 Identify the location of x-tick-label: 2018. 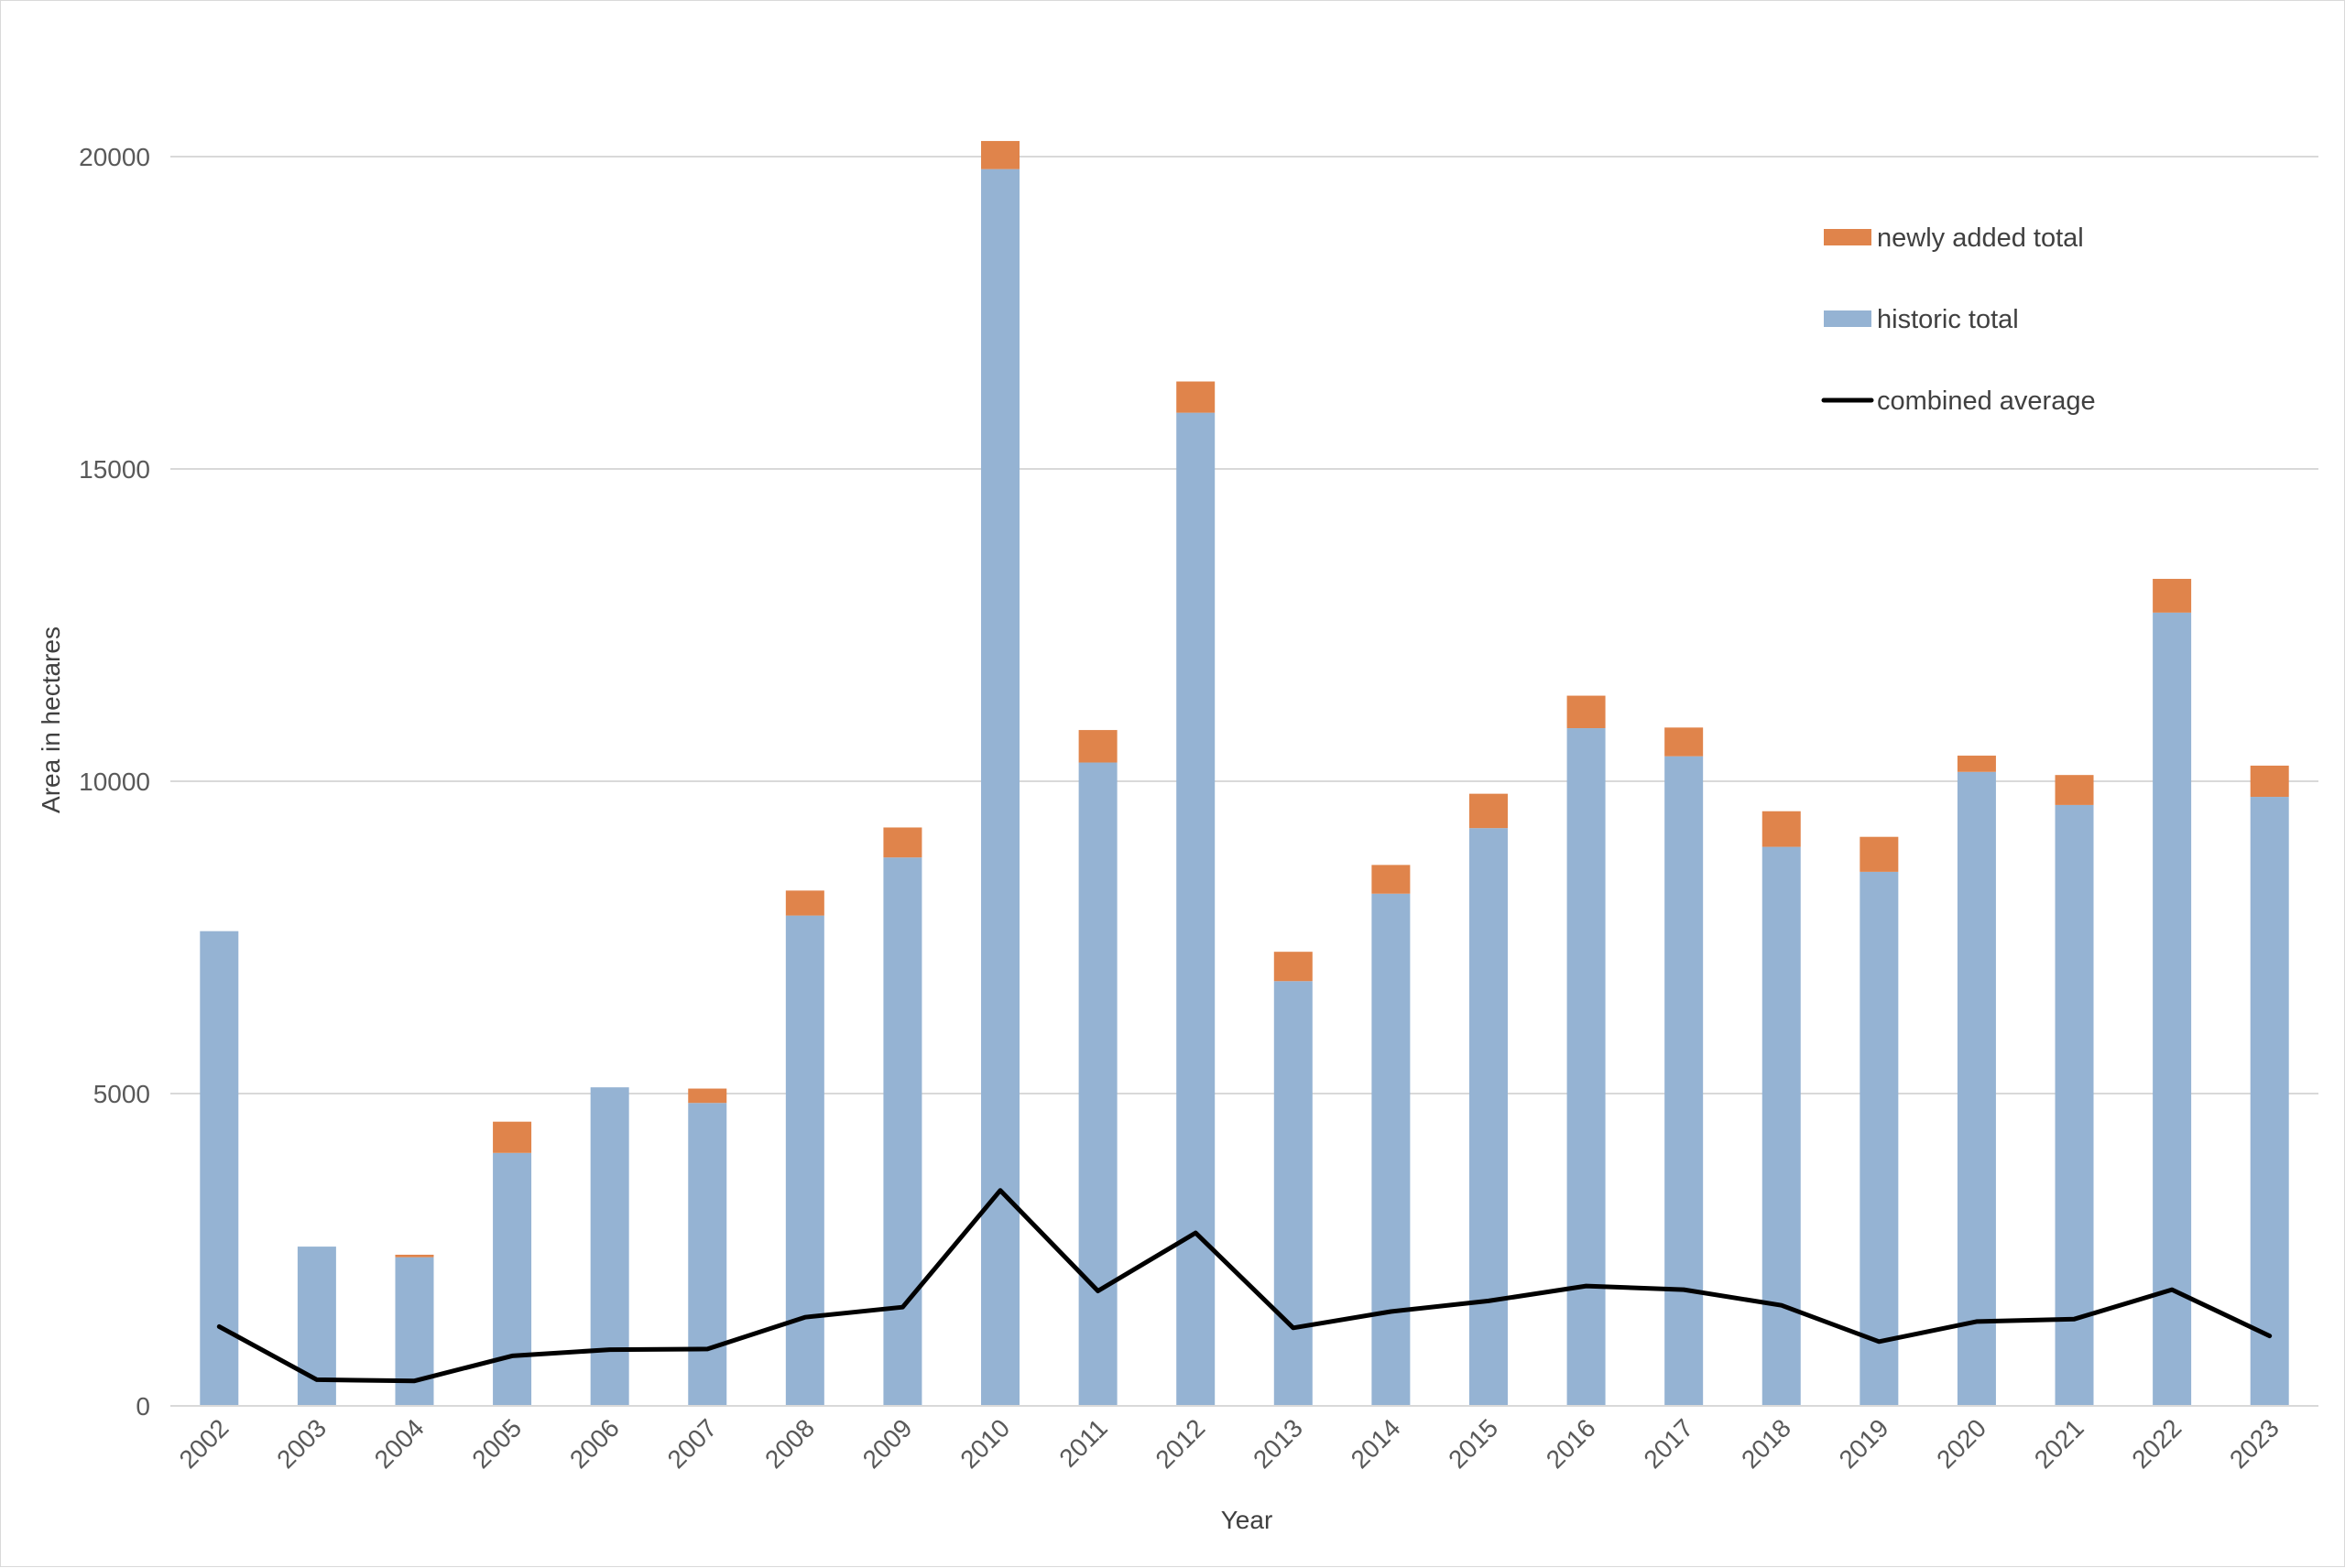
(1766, 1443).